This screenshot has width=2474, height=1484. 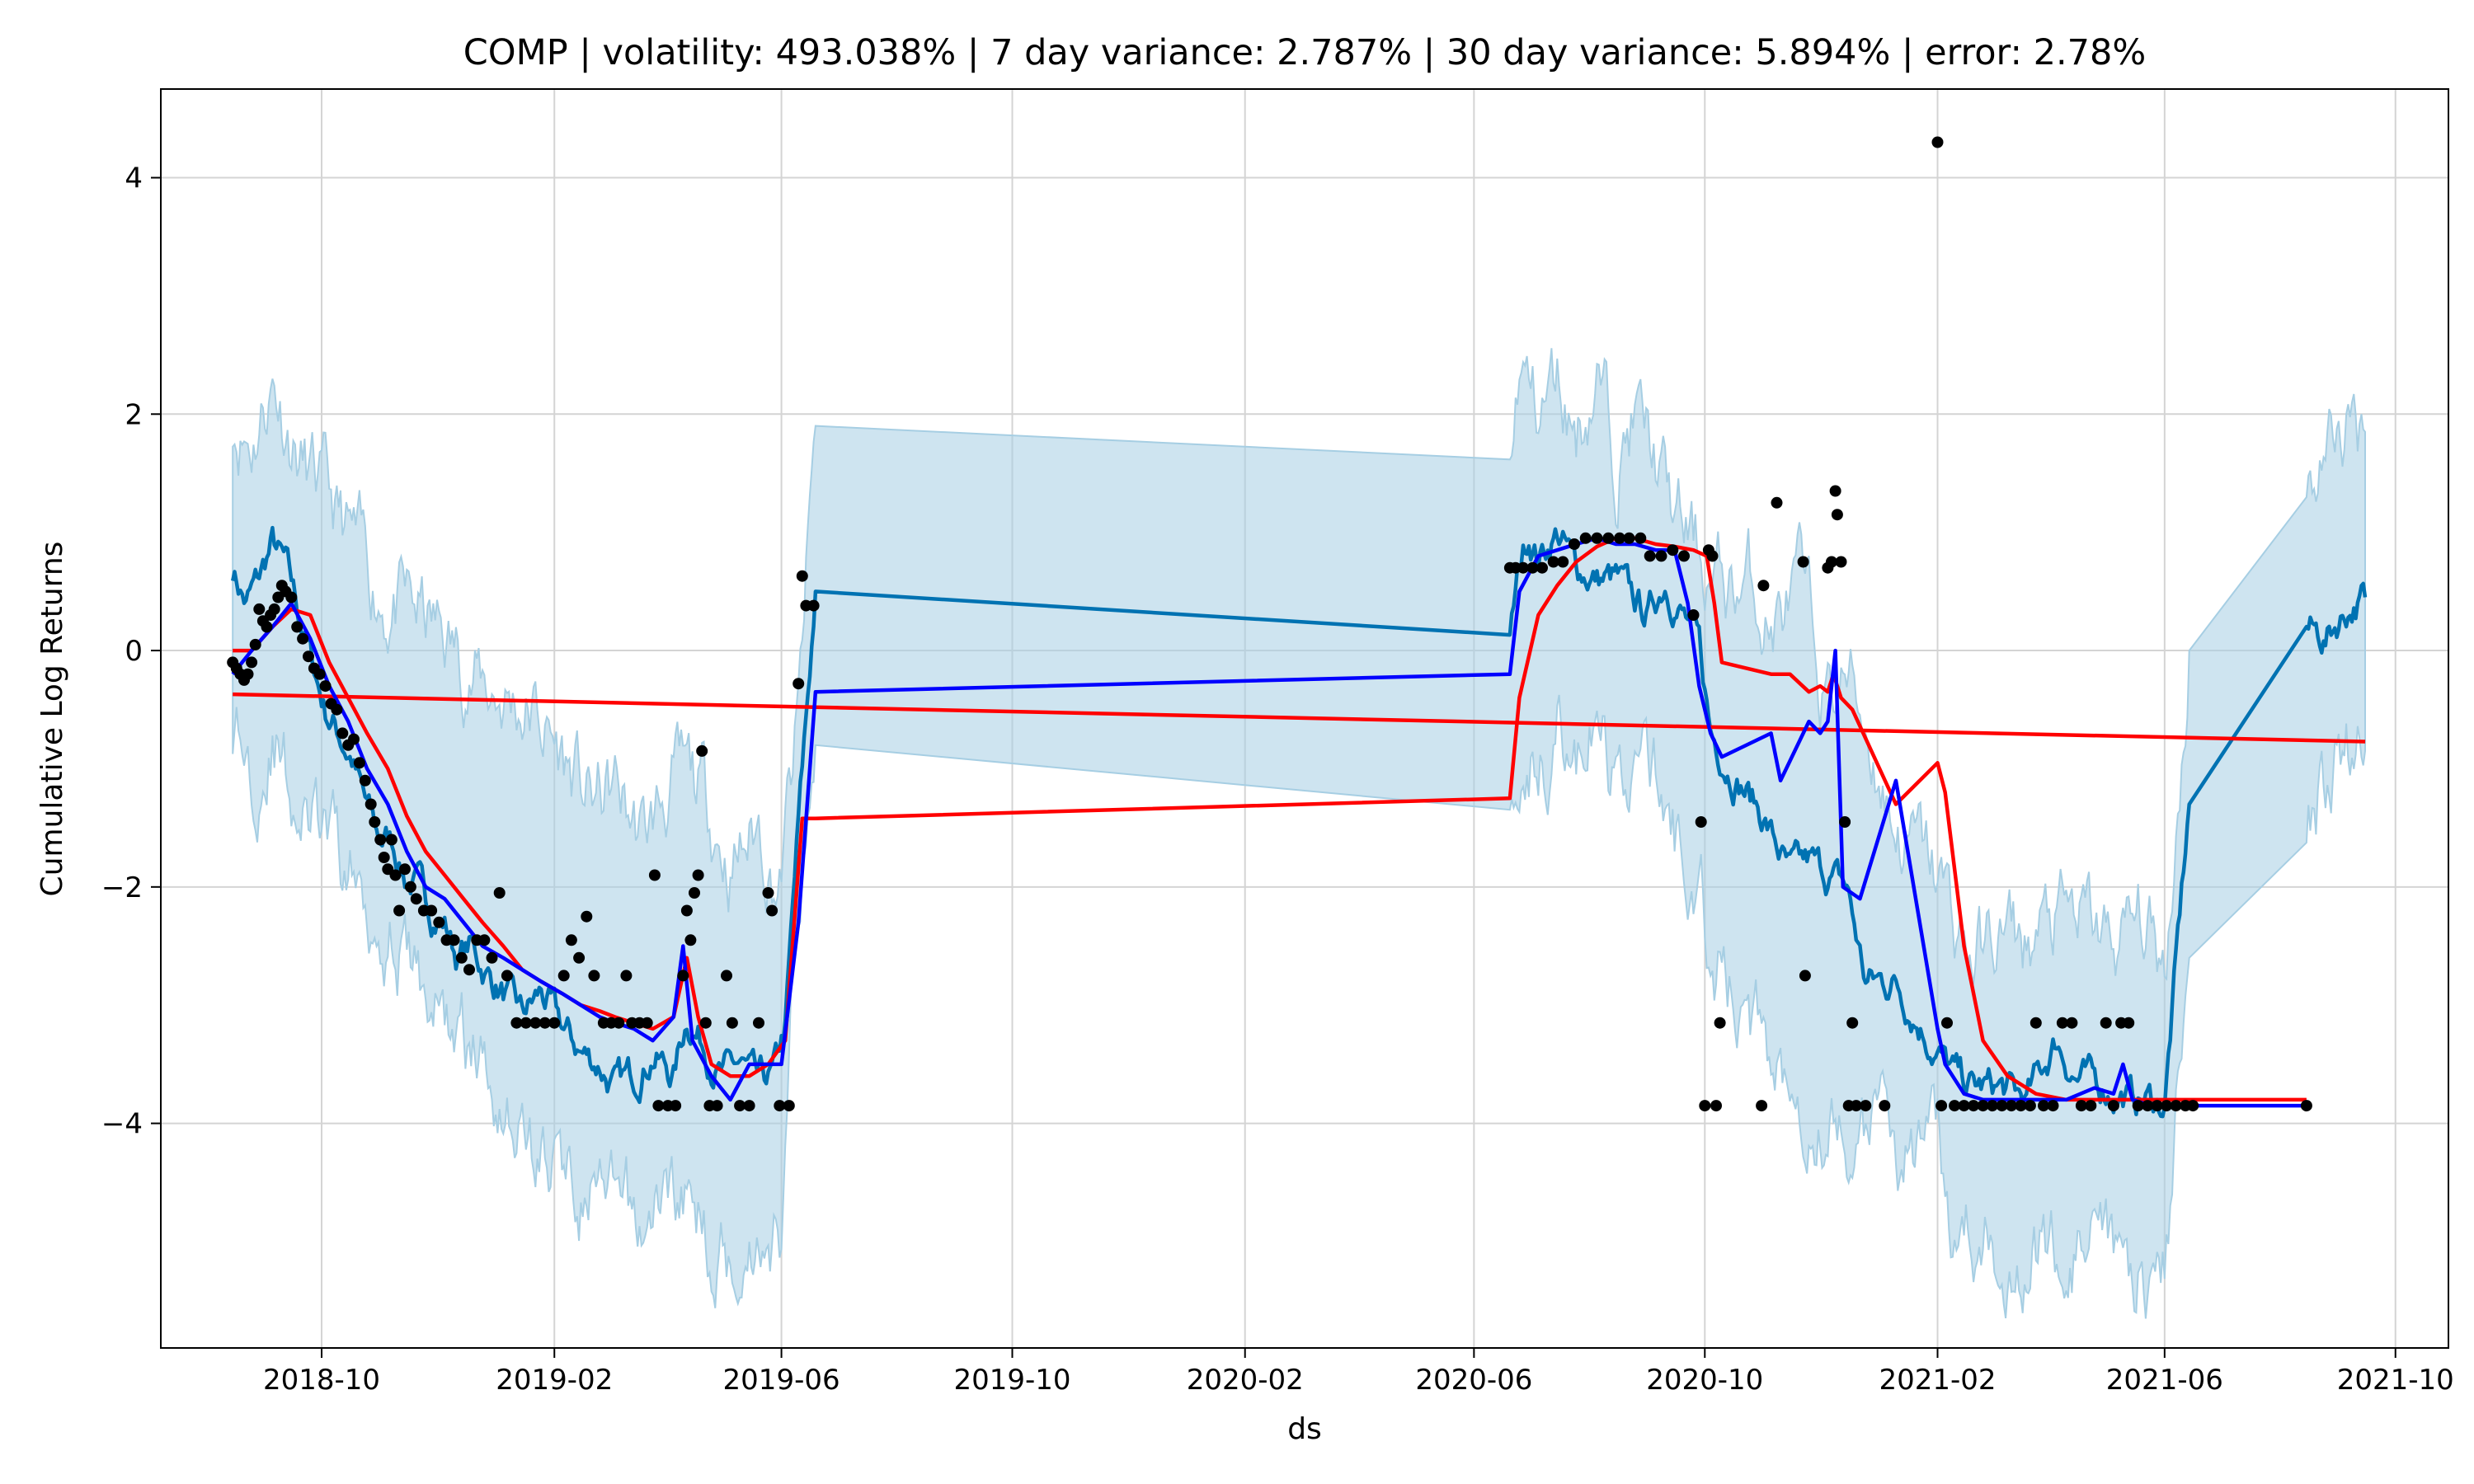 What do you see at coordinates (134, 651) in the screenshot?
I see `y-tick-label: 0` at bounding box center [134, 651].